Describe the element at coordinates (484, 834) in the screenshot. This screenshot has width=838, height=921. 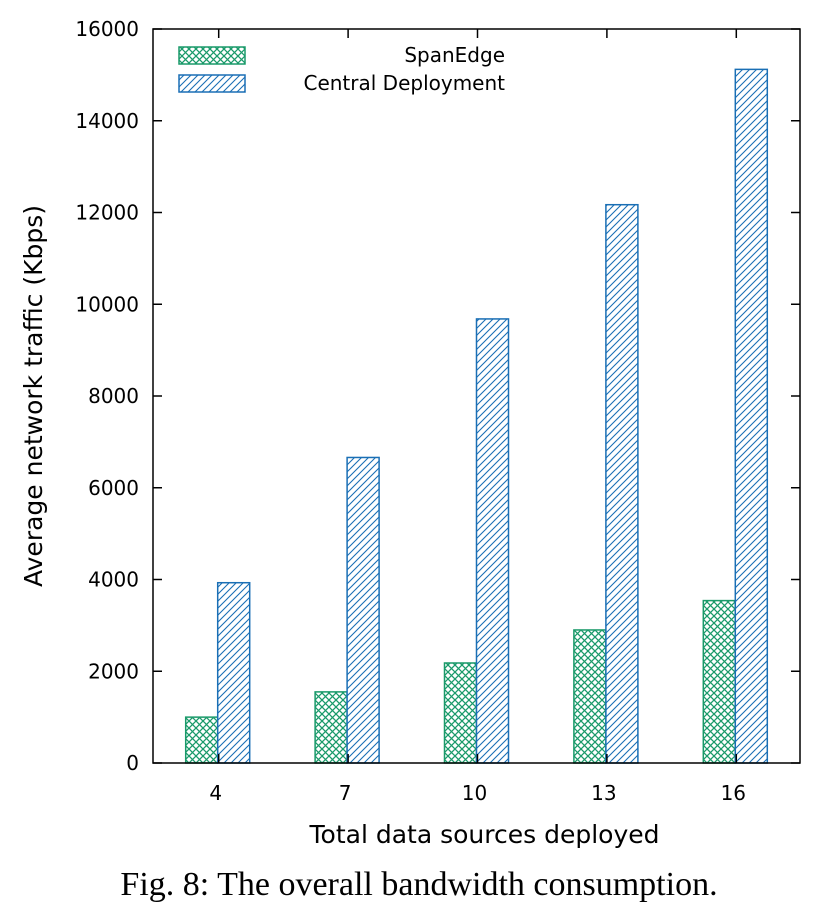
I see `x-axis-title: Total data sources deployed` at that location.